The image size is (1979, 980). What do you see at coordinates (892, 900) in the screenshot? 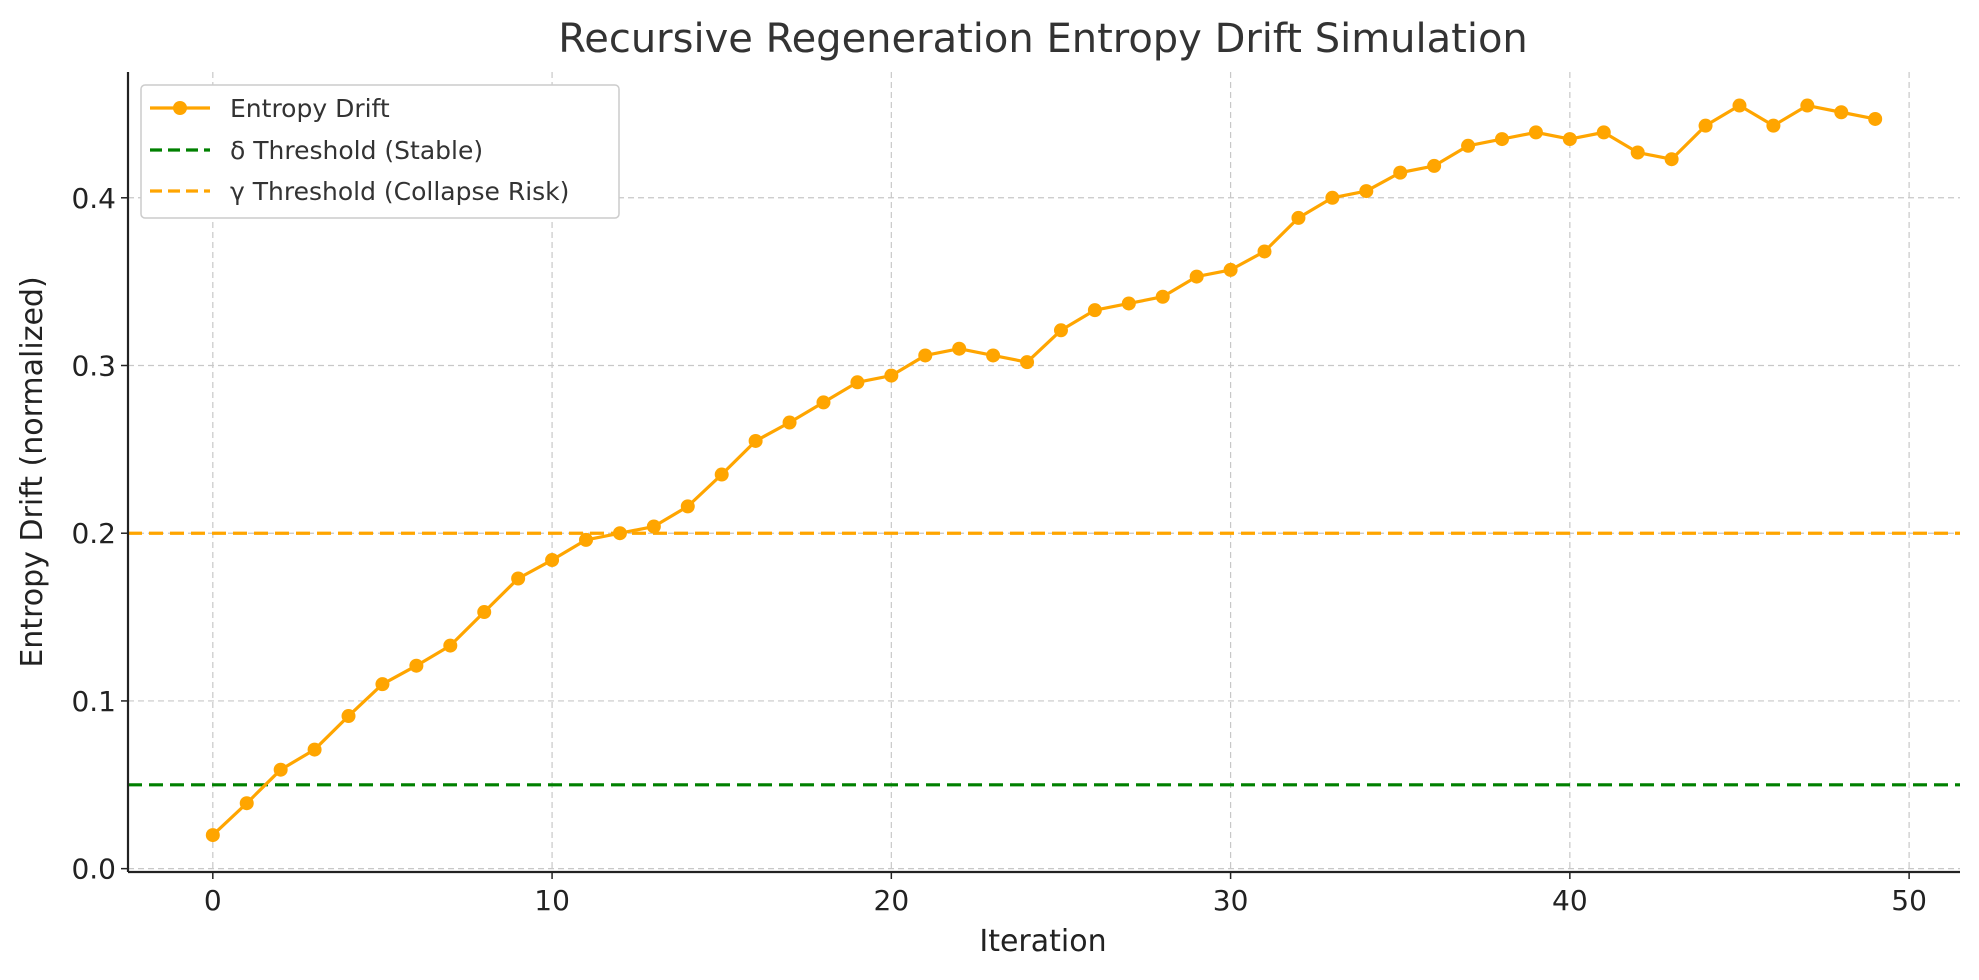
I see `x-tick-label: 20` at bounding box center [892, 900].